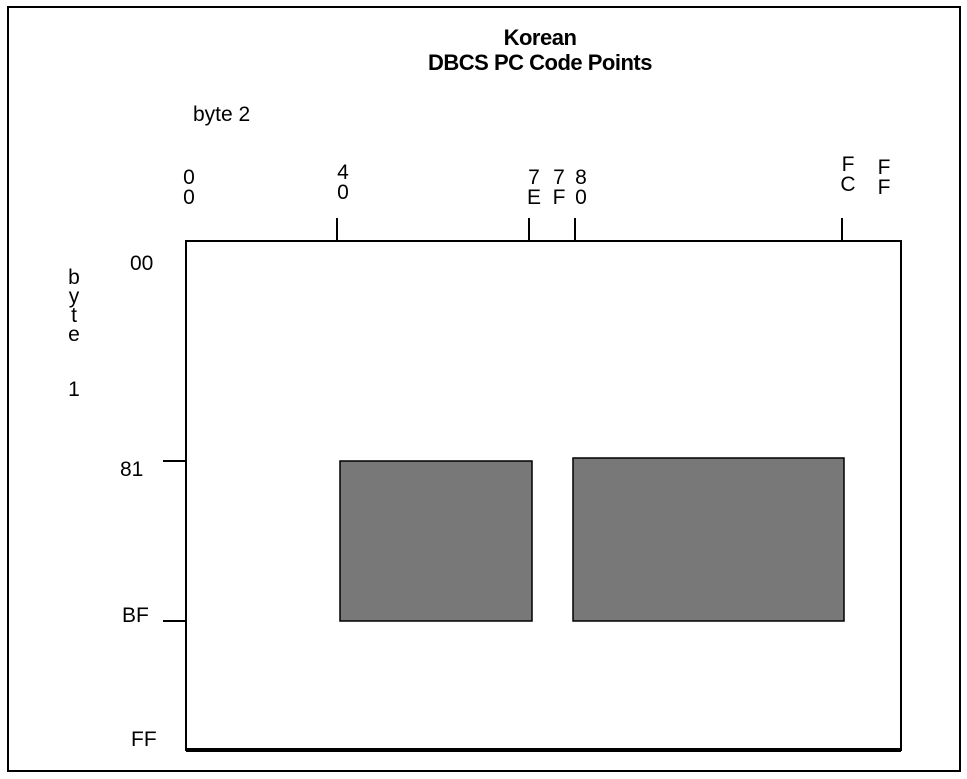 Image resolution: width=967 pixels, height=779 pixels. What do you see at coordinates (708, 539) in the screenshot?
I see `region-80-FC-81-BF` at bounding box center [708, 539].